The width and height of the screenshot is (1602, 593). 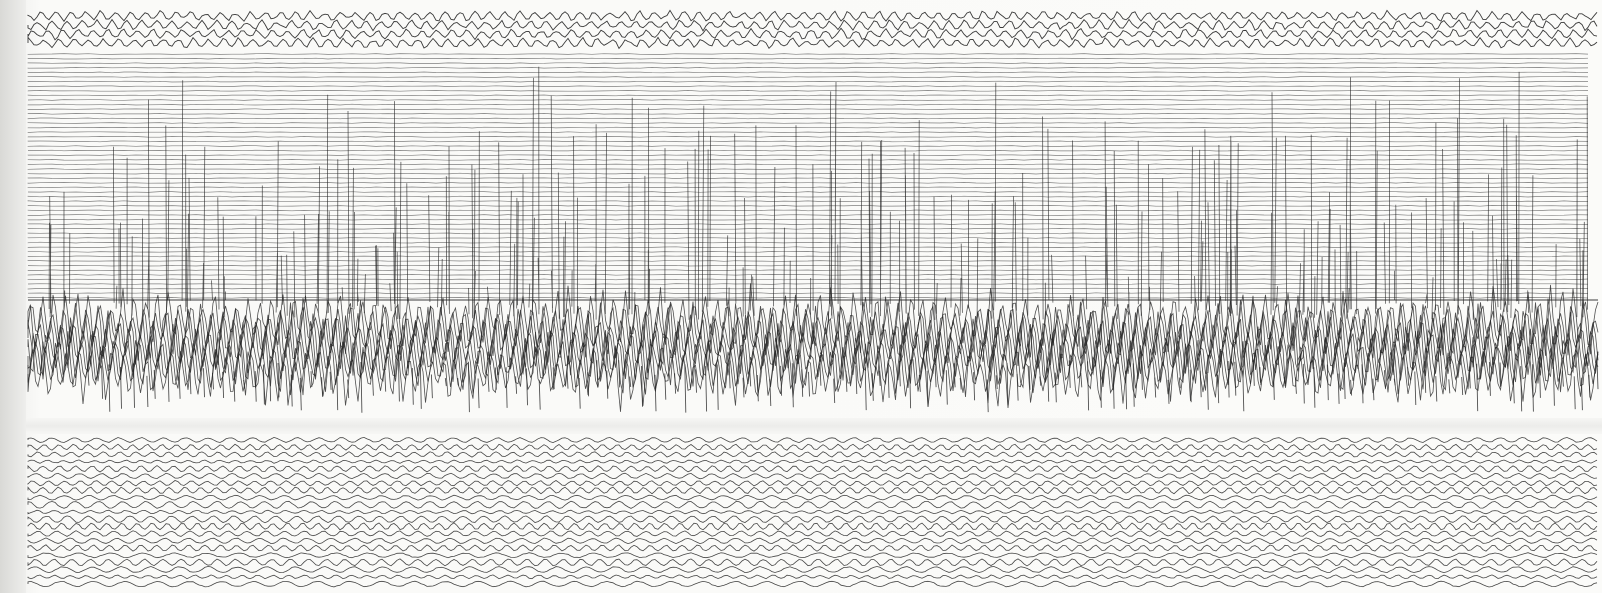 I want to click on trace-spikes, so click(x=843, y=386).